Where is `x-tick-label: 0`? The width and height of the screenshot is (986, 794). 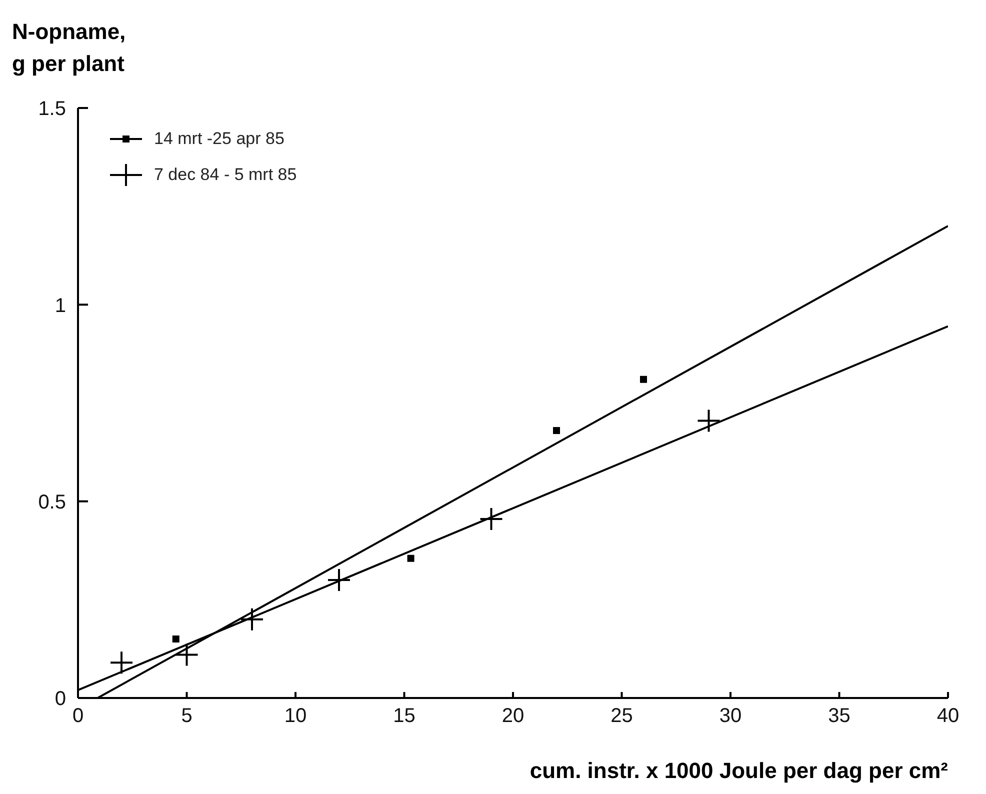
x-tick-label: 0 is located at coordinates (78, 716).